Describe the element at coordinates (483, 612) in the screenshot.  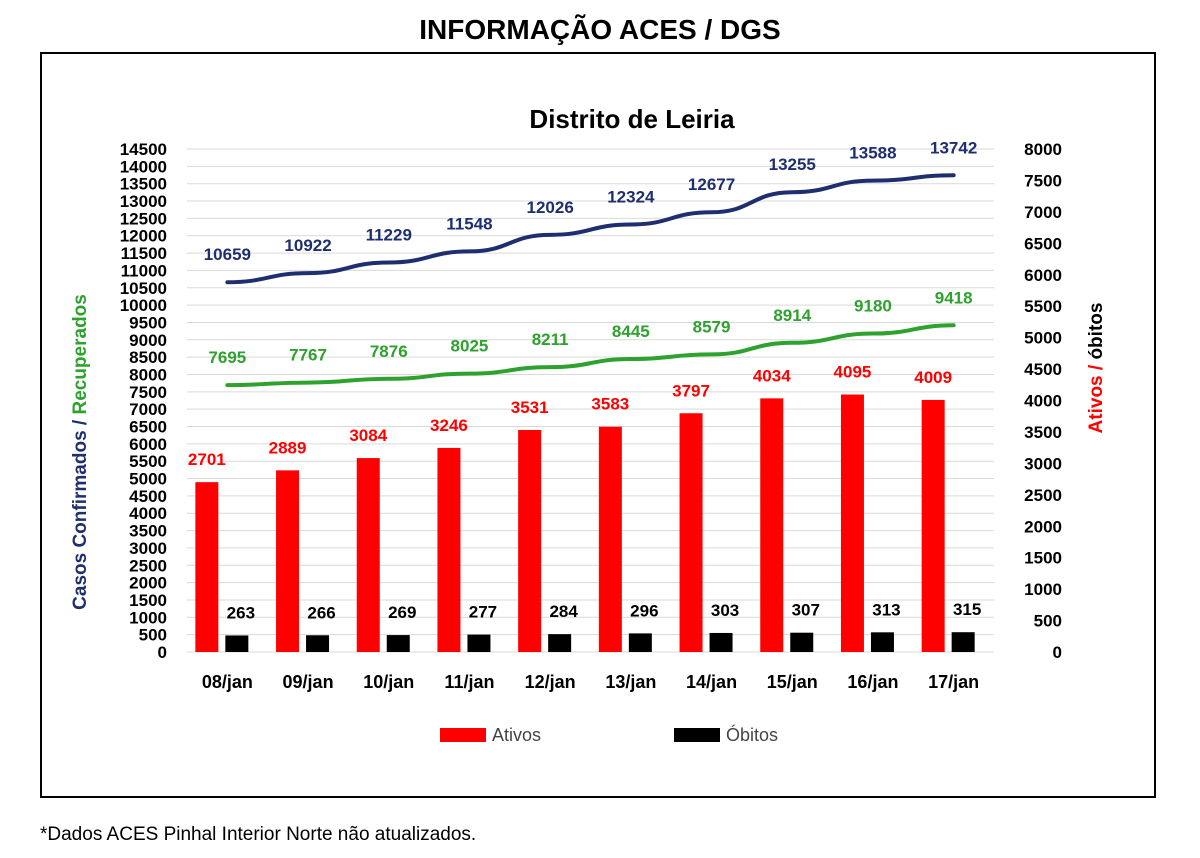
I see `data-label-obitos: 277` at that location.